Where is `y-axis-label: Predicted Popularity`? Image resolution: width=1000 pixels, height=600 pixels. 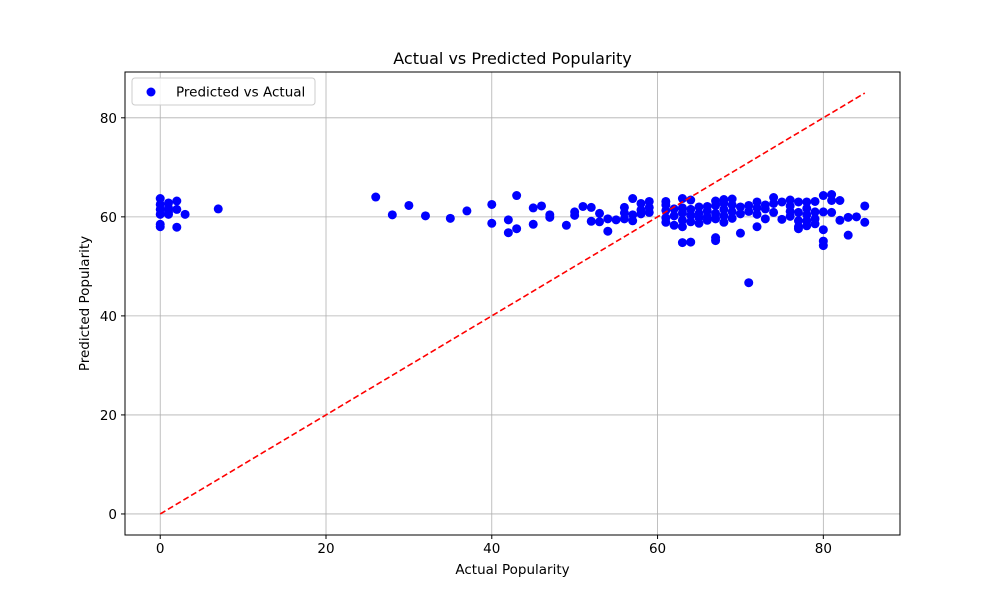 y-axis-label: Predicted Popularity is located at coordinates (85, 303).